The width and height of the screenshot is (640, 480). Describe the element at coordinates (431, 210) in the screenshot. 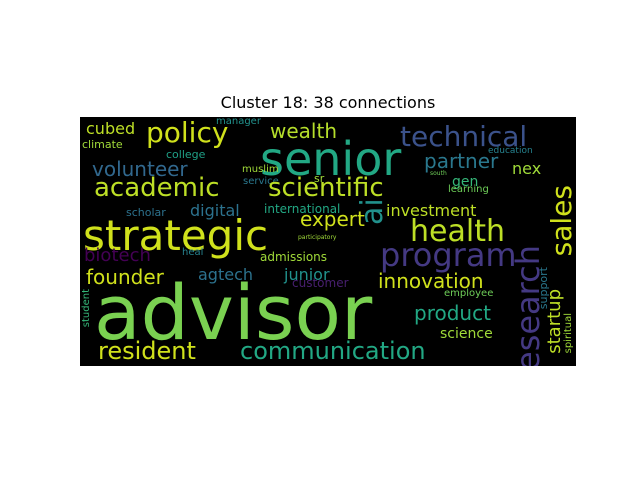

I see `word-investment: investment` at that location.